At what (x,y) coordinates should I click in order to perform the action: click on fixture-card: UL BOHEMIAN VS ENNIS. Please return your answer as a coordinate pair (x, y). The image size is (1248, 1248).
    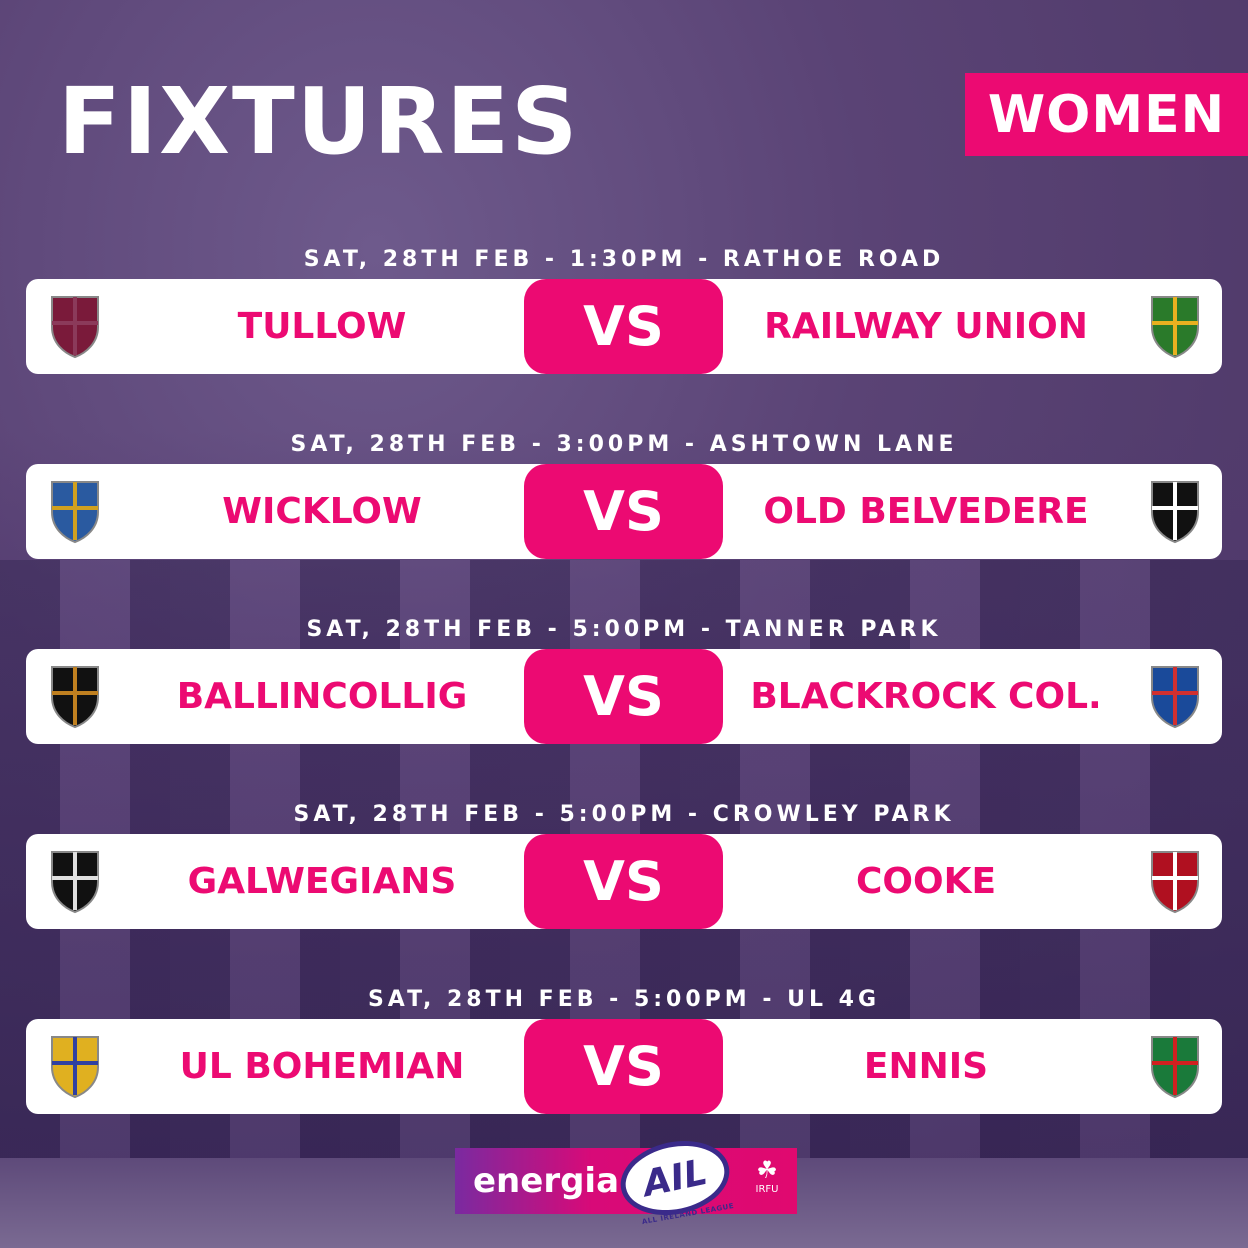
    Looking at the image, I should click on (624, 1066).